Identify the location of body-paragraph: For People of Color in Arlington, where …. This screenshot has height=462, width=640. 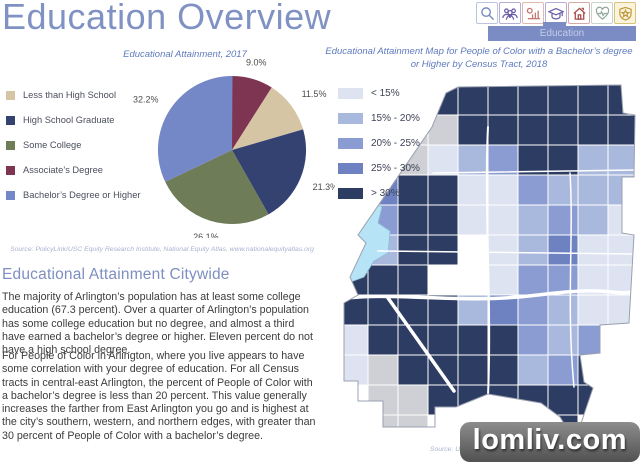
(159, 396).